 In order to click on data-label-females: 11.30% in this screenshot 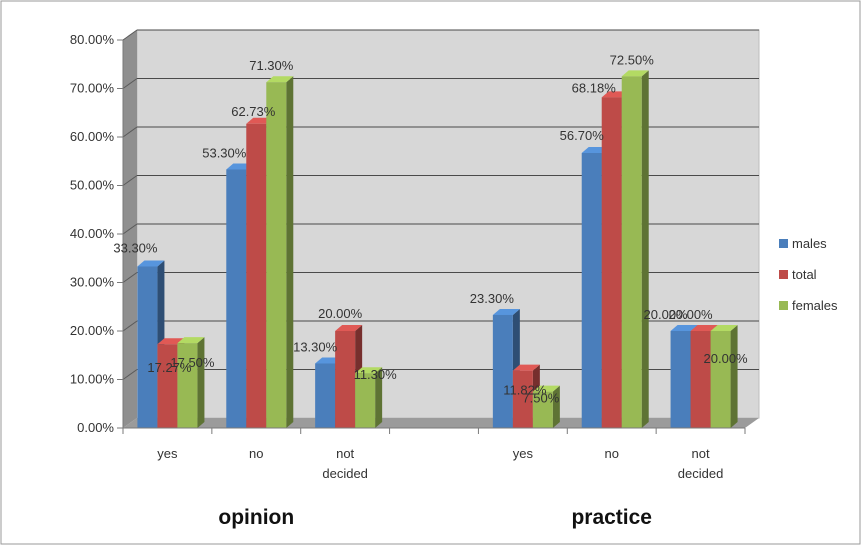, I will do `click(376, 374)`.